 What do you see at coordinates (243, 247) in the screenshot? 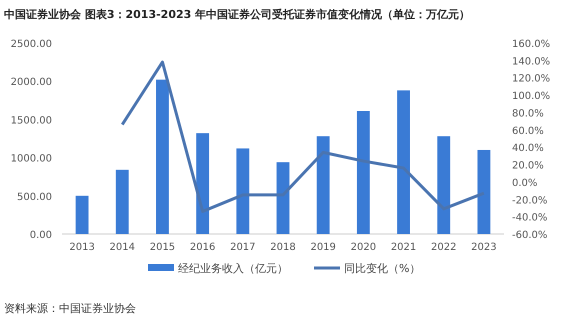
I see `x-tick-label: 2017` at bounding box center [243, 247].